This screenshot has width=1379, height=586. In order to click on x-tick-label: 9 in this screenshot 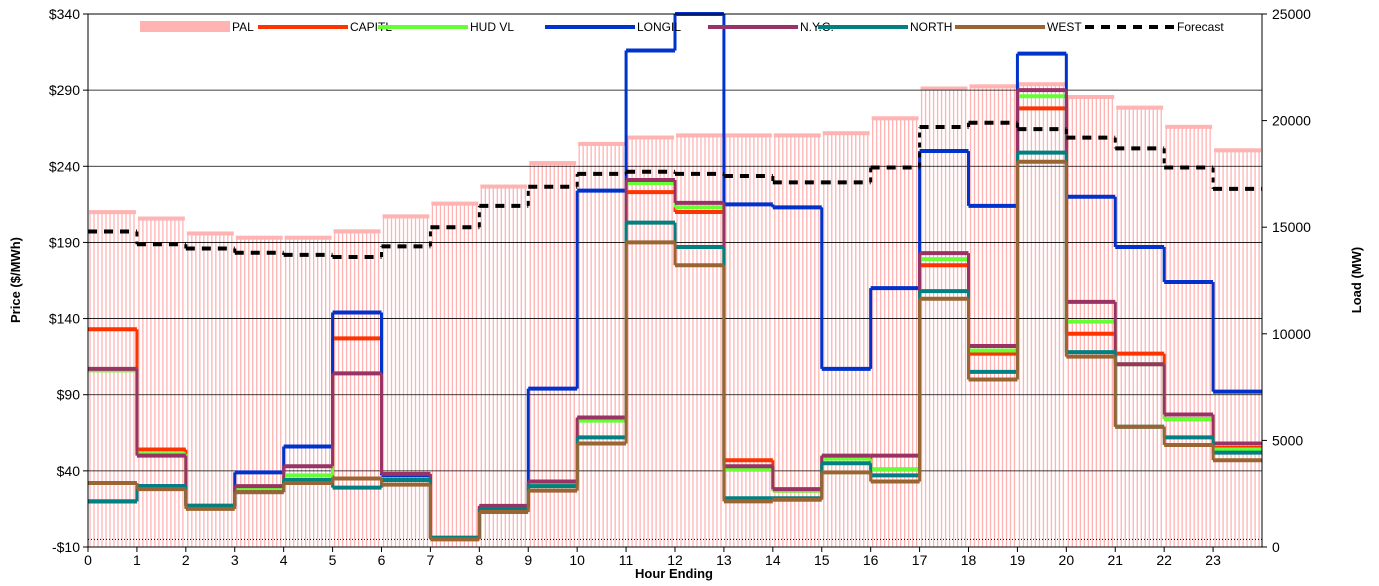, I will do `click(528, 560)`.